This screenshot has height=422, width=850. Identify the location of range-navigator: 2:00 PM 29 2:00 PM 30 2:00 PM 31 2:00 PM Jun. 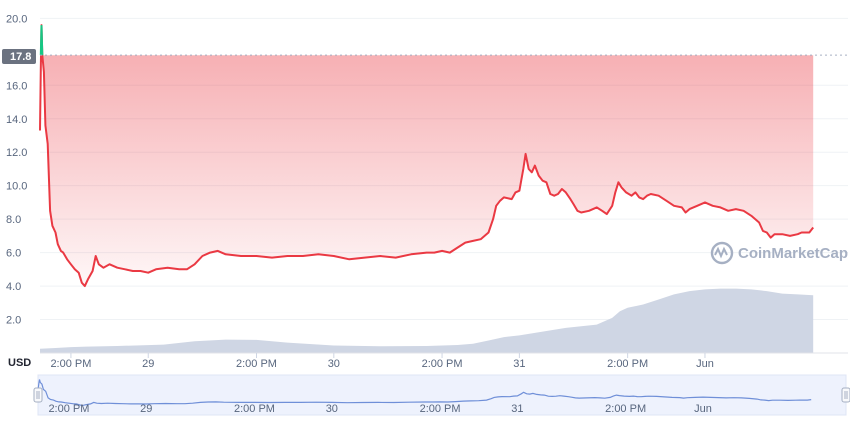
(441, 395).